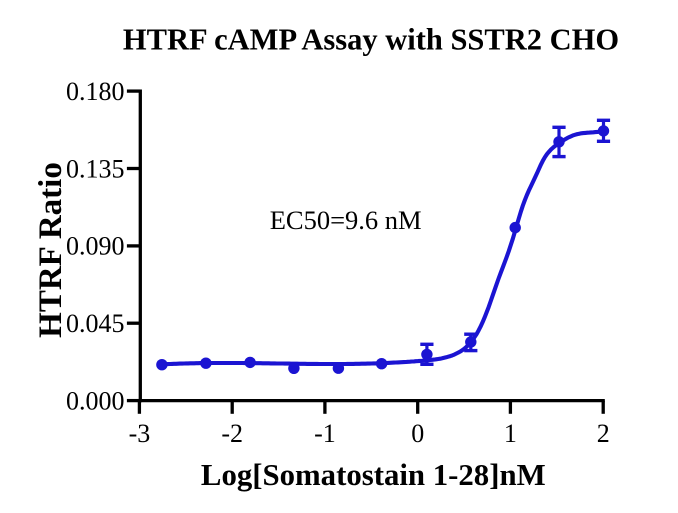  I want to click on svg-text: EC50=9.6 nM, so click(346, 220).